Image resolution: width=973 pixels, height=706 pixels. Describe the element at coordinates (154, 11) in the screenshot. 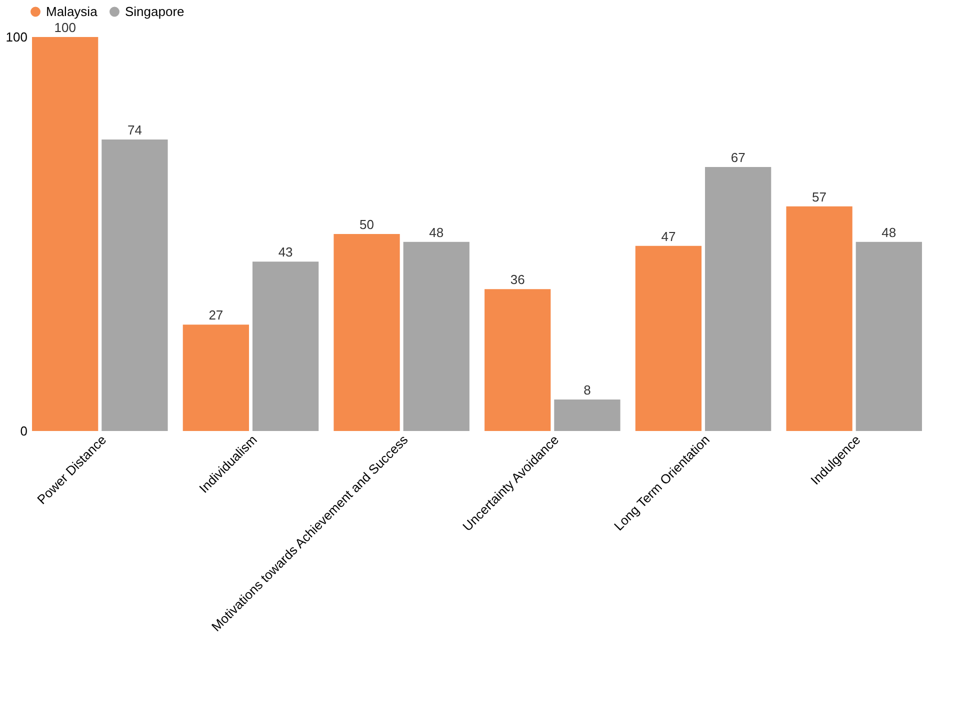

I see `legend-label: Singapore` at that location.